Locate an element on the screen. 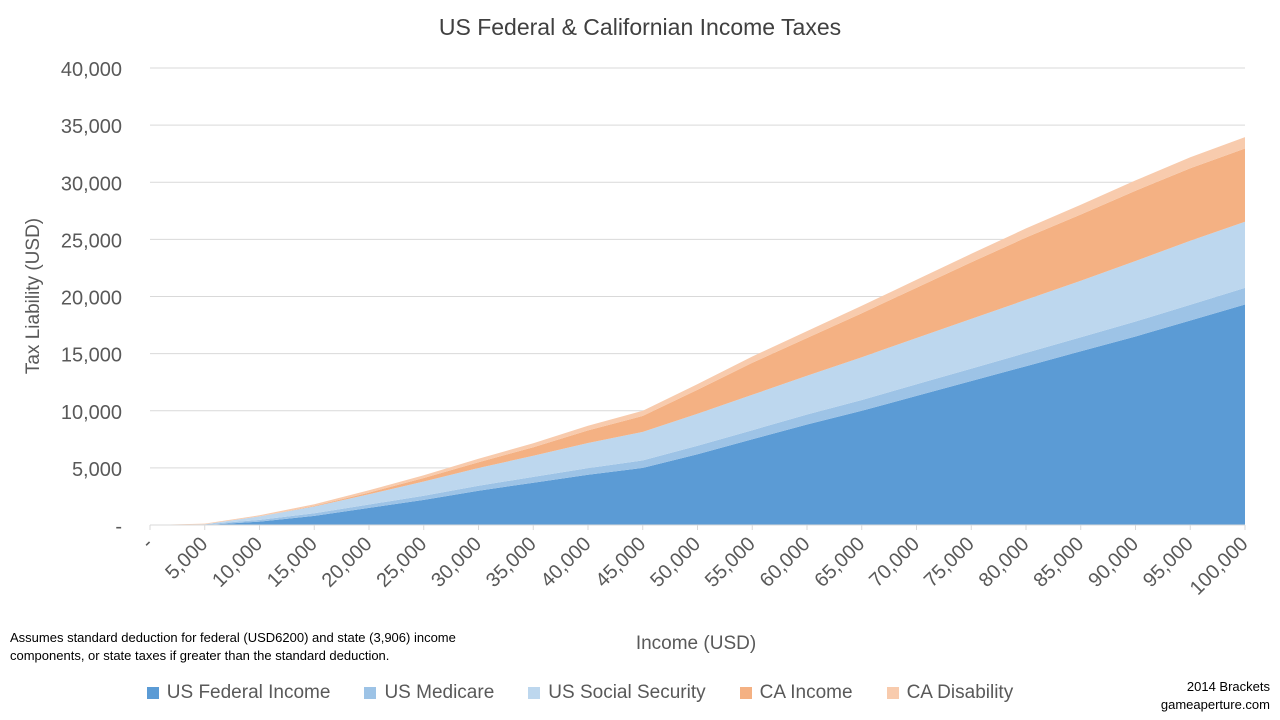 The image size is (1280, 720). x-tick-label: 15,000 is located at coordinates (292, 562).